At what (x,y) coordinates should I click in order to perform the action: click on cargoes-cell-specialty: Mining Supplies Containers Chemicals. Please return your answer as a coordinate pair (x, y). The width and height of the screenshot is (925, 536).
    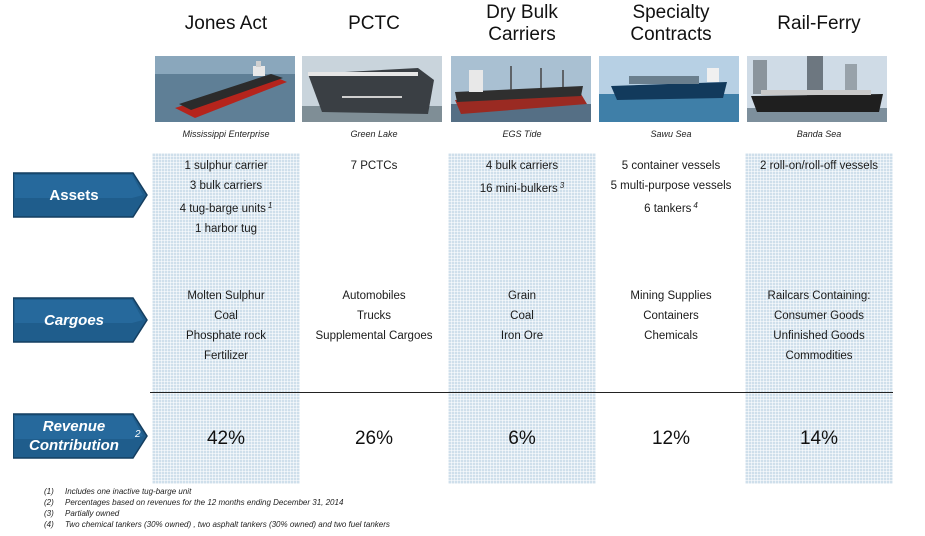
    Looking at the image, I should click on (671, 316).